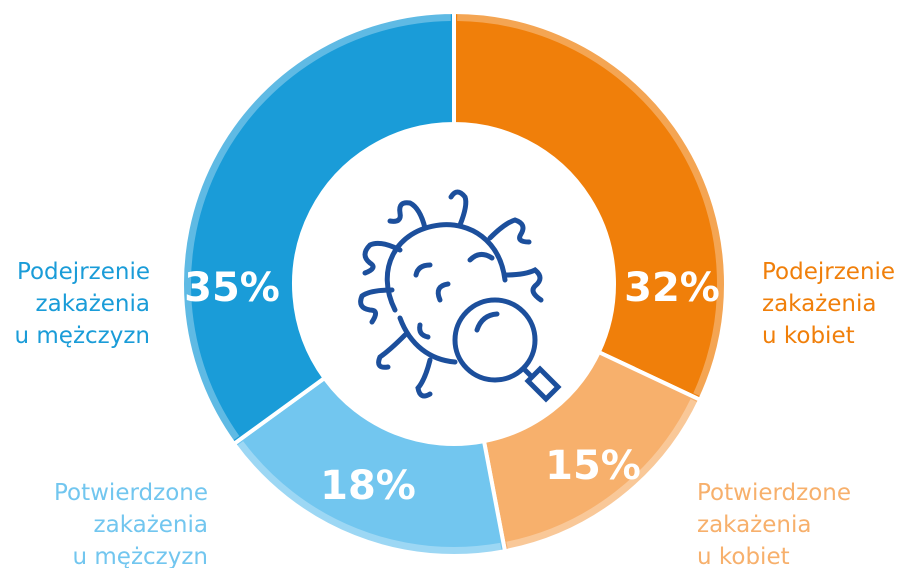 This screenshot has width=902, height=568. What do you see at coordinates (672, 288) in the screenshot?
I see `value-label: 32%` at bounding box center [672, 288].